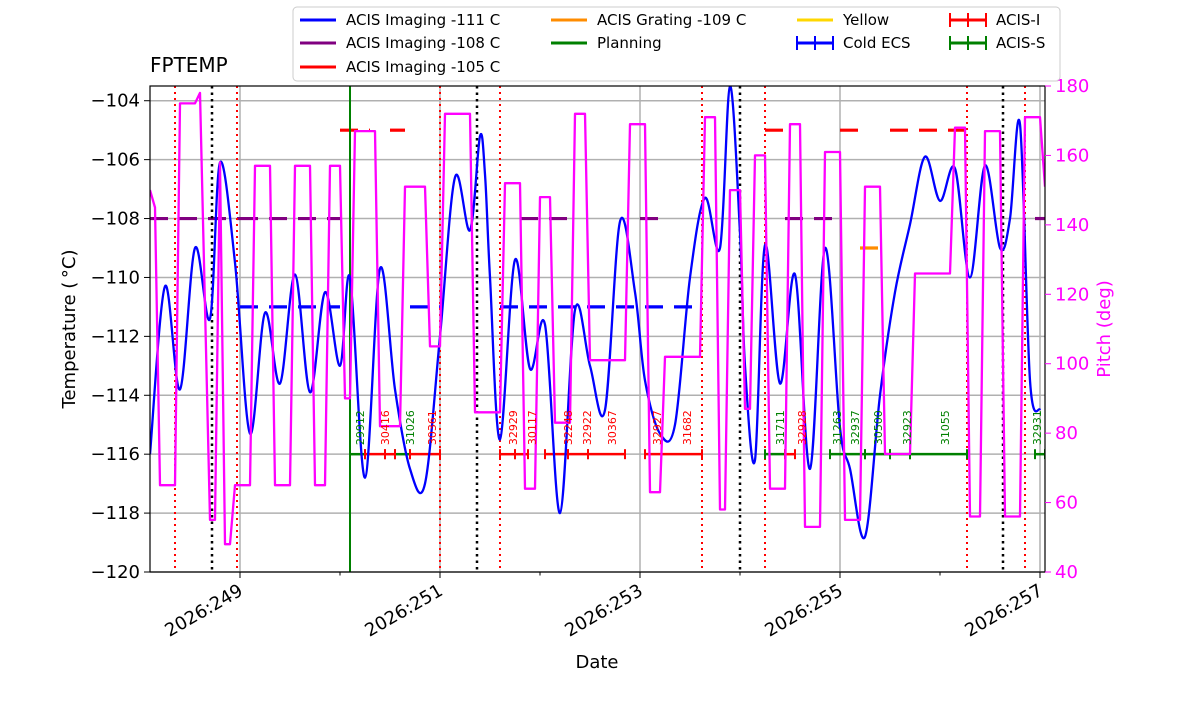 The image size is (1200, 714). What do you see at coordinates (410, 427) in the screenshot?
I see `obsid-label-2: 31026` at bounding box center [410, 427].